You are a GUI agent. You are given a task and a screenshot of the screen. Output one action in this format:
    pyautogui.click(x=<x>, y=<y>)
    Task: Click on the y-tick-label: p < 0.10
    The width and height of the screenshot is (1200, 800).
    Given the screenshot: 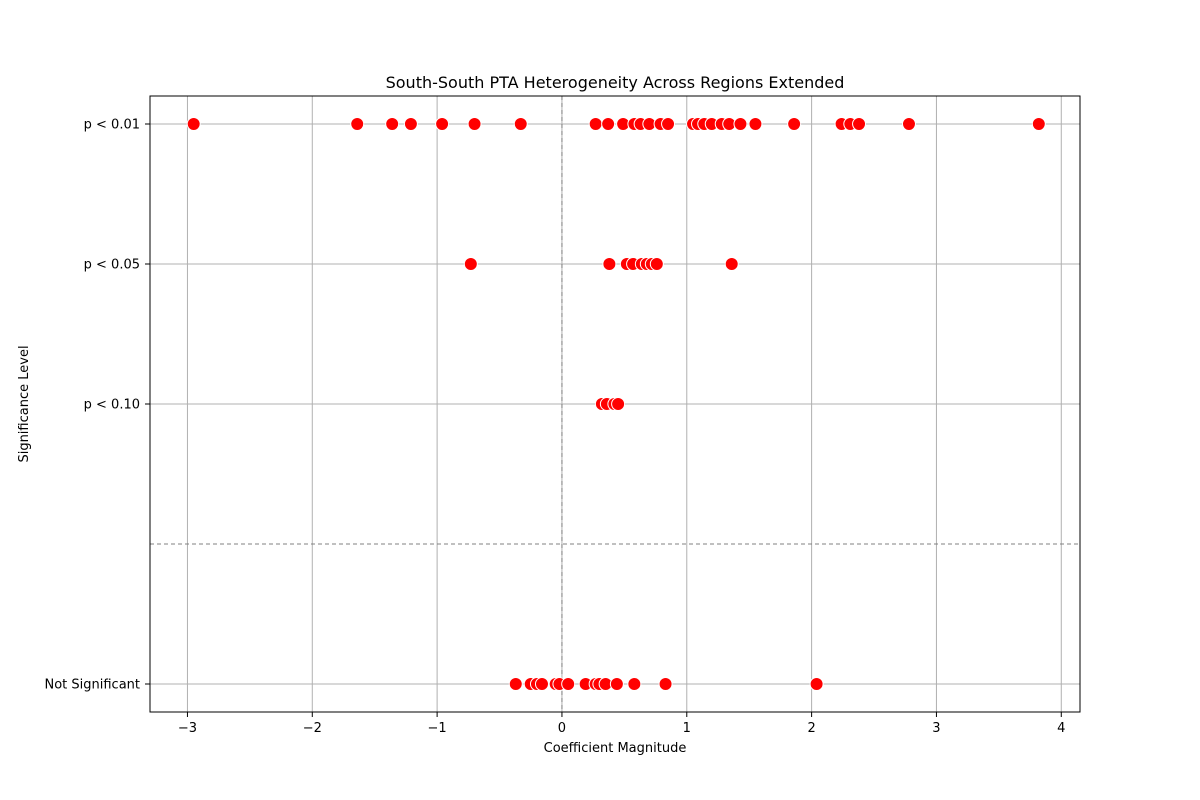 What is the action you would take?
    pyautogui.click(x=112, y=405)
    